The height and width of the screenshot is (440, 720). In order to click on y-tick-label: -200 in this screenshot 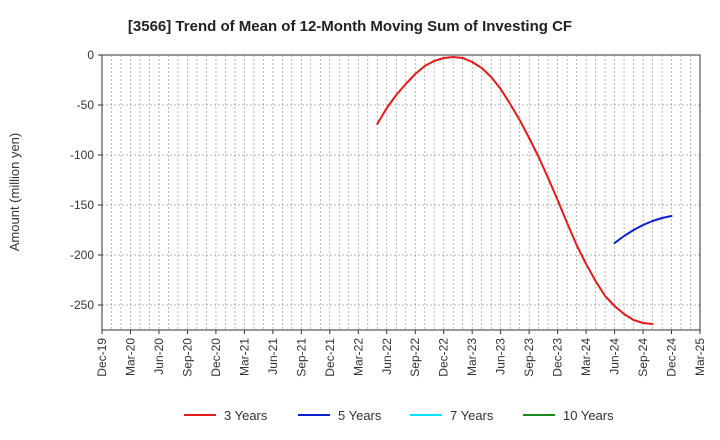, I will do `click(82, 255)`.